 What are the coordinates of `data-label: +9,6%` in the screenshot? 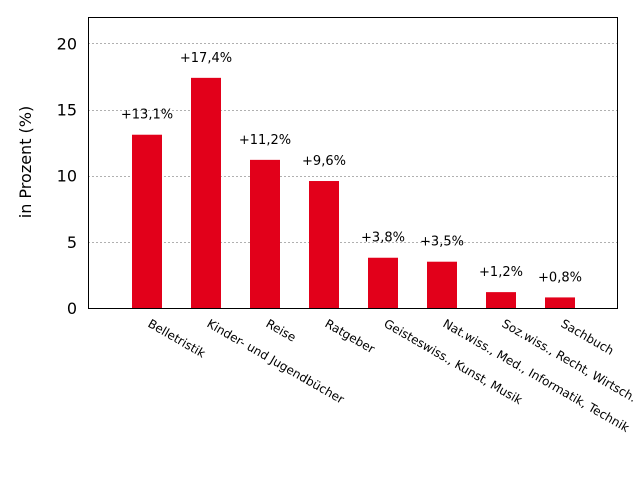 It's located at (324, 161).